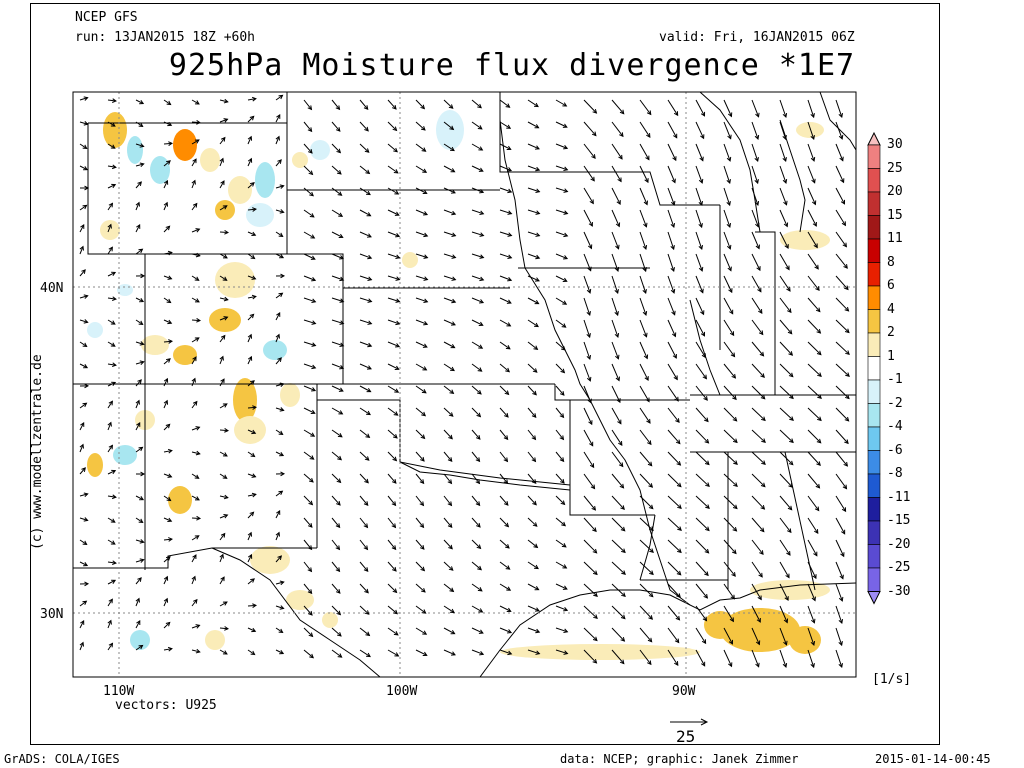 This screenshot has height=768, width=1024. I want to click on colorbar-level-label: -30, so click(899, 591).